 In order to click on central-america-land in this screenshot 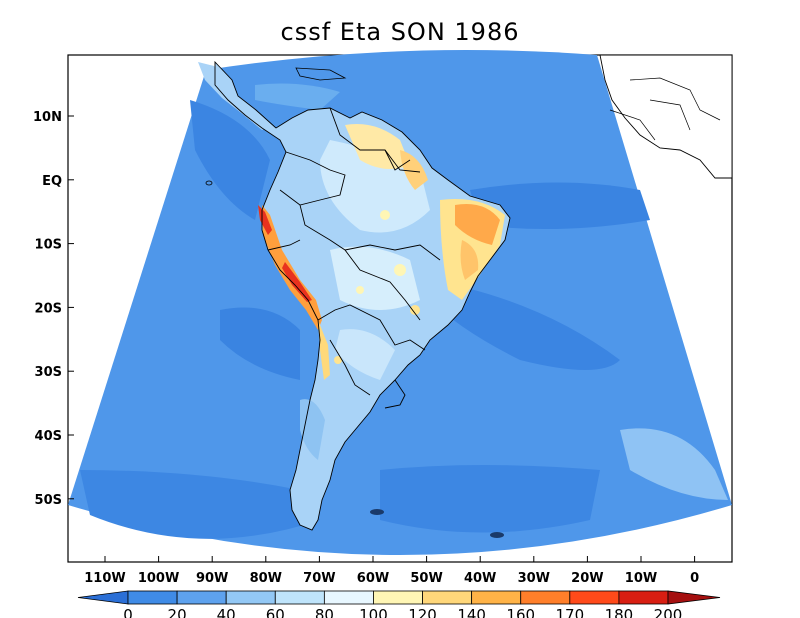, I will do `click(272, 96)`.